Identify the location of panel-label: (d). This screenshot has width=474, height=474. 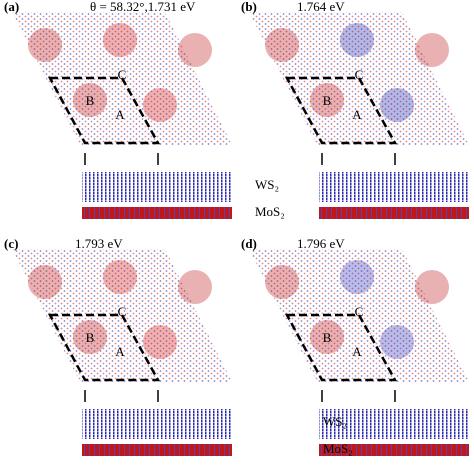
(249, 243).